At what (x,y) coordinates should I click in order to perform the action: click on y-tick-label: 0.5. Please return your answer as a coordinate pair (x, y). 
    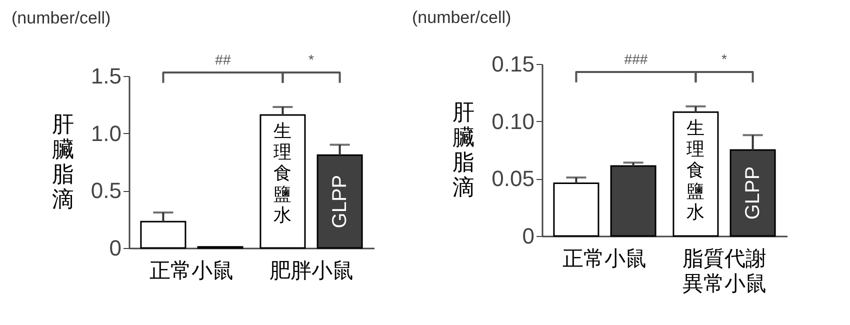
    Looking at the image, I should click on (106, 191).